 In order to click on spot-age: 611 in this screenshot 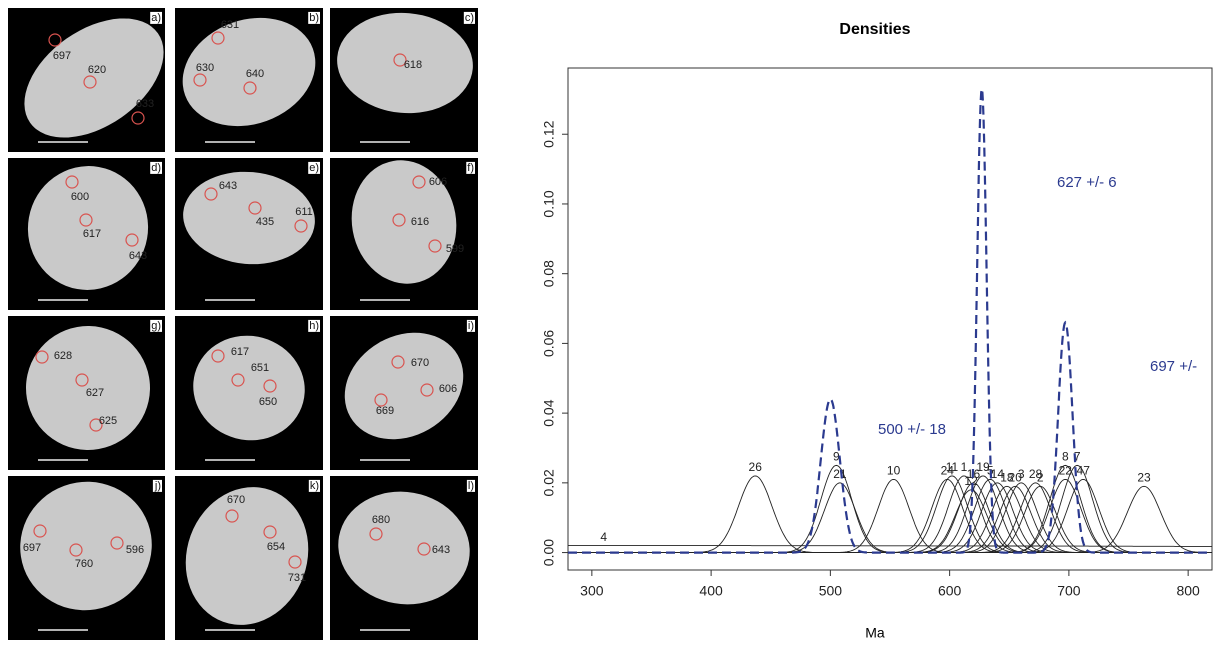, I will do `click(304, 212)`.